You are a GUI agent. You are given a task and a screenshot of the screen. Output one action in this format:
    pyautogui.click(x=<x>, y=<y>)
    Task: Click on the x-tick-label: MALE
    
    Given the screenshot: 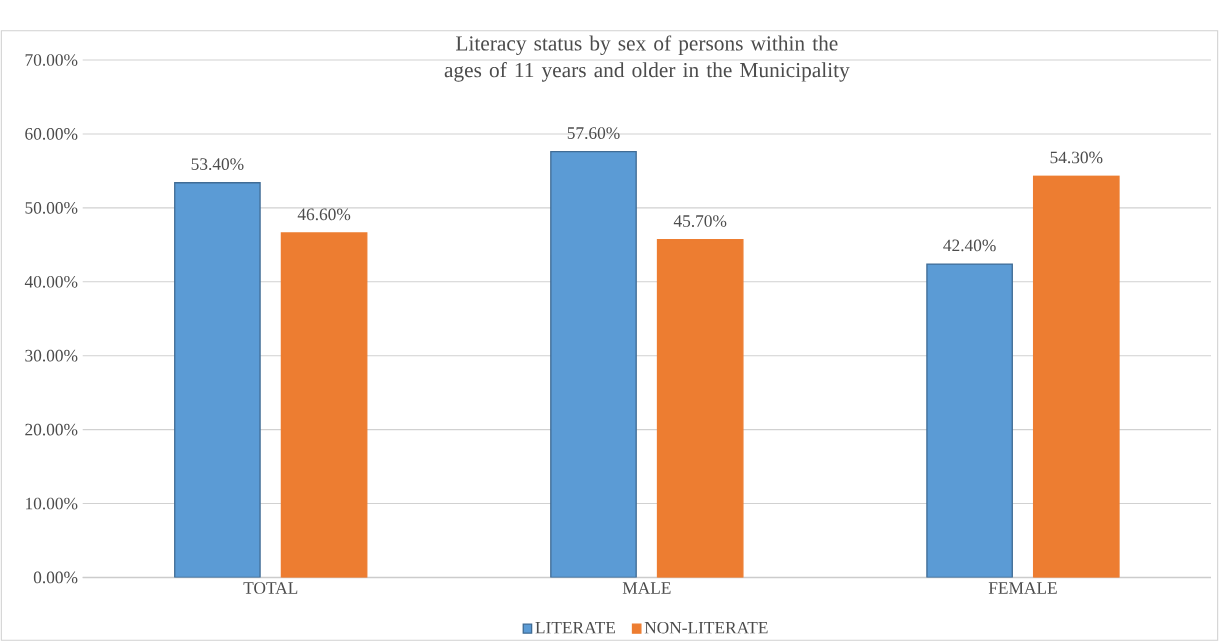 What is the action you would take?
    pyautogui.click(x=646, y=588)
    